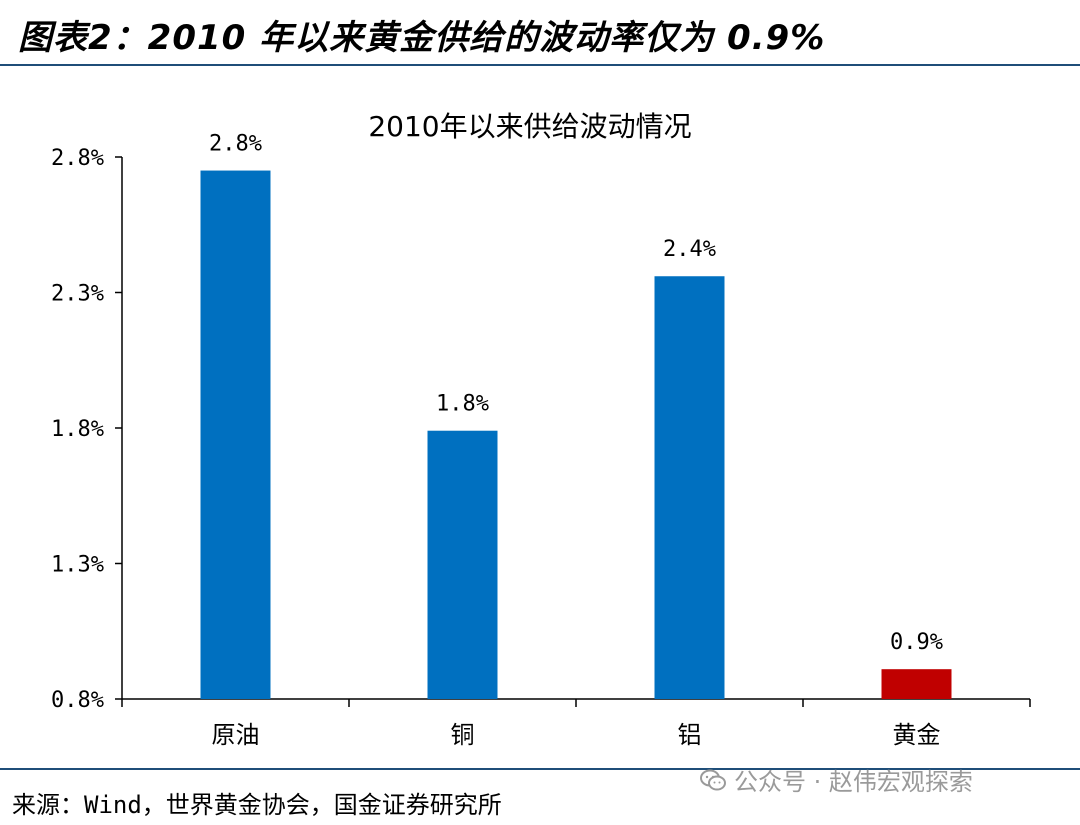  Describe the element at coordinates (462, 404) in the screenshot. I see `data-label: 1.8%` at that location.